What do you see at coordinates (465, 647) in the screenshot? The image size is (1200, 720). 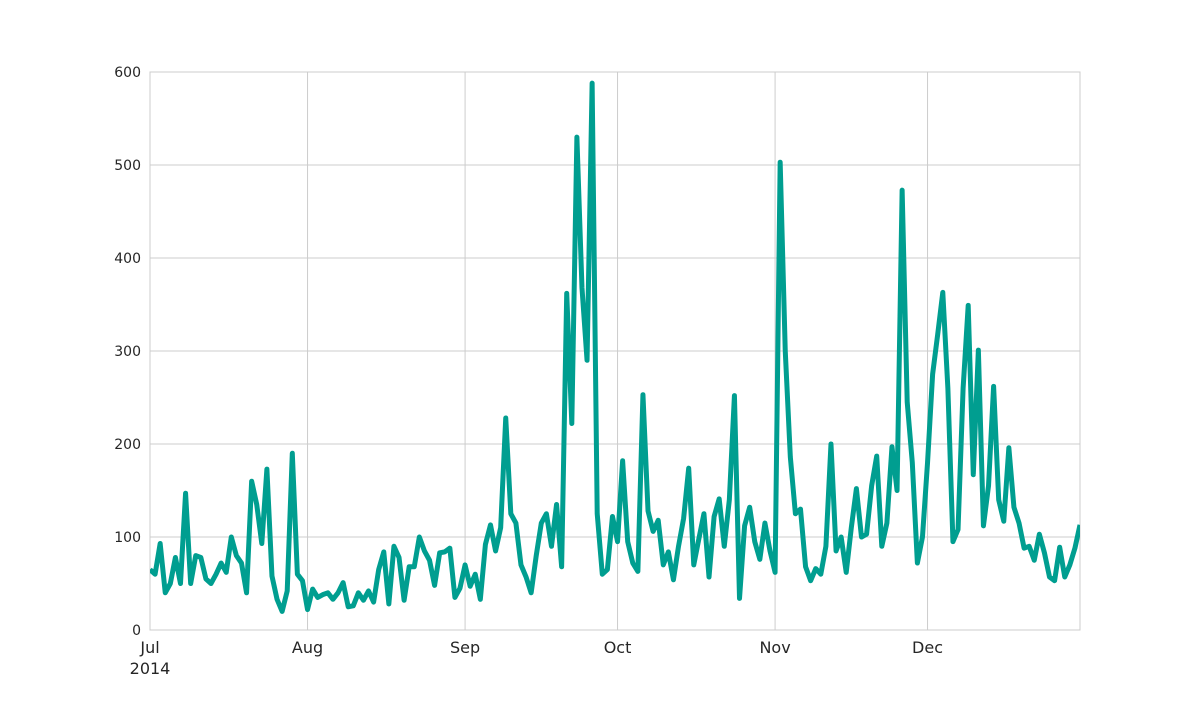 I see `x-tick-label: Sep` at bounding box center [465, 647].